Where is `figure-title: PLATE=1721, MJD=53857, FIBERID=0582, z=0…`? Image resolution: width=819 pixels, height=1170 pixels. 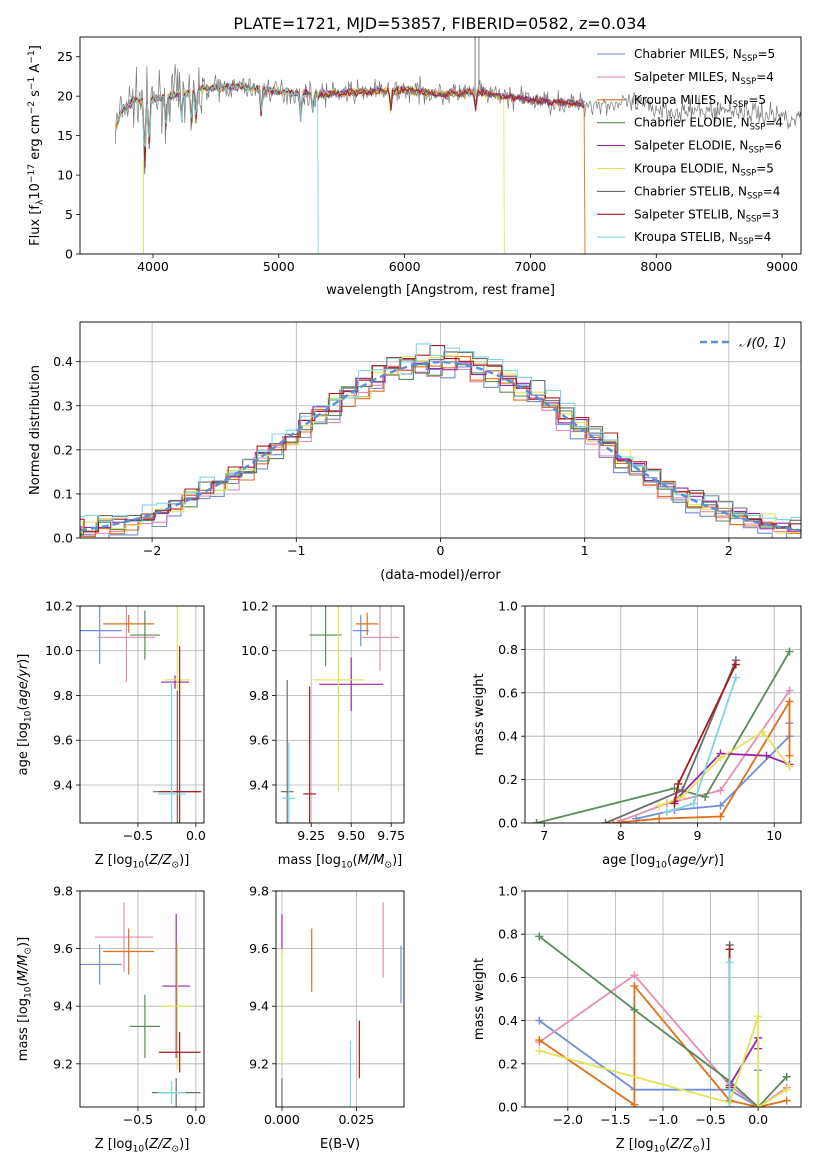 figure-title: PLATE=1721, MJD=53857, FIBERID=0582, z=0… is located at coordinates (439, 23).